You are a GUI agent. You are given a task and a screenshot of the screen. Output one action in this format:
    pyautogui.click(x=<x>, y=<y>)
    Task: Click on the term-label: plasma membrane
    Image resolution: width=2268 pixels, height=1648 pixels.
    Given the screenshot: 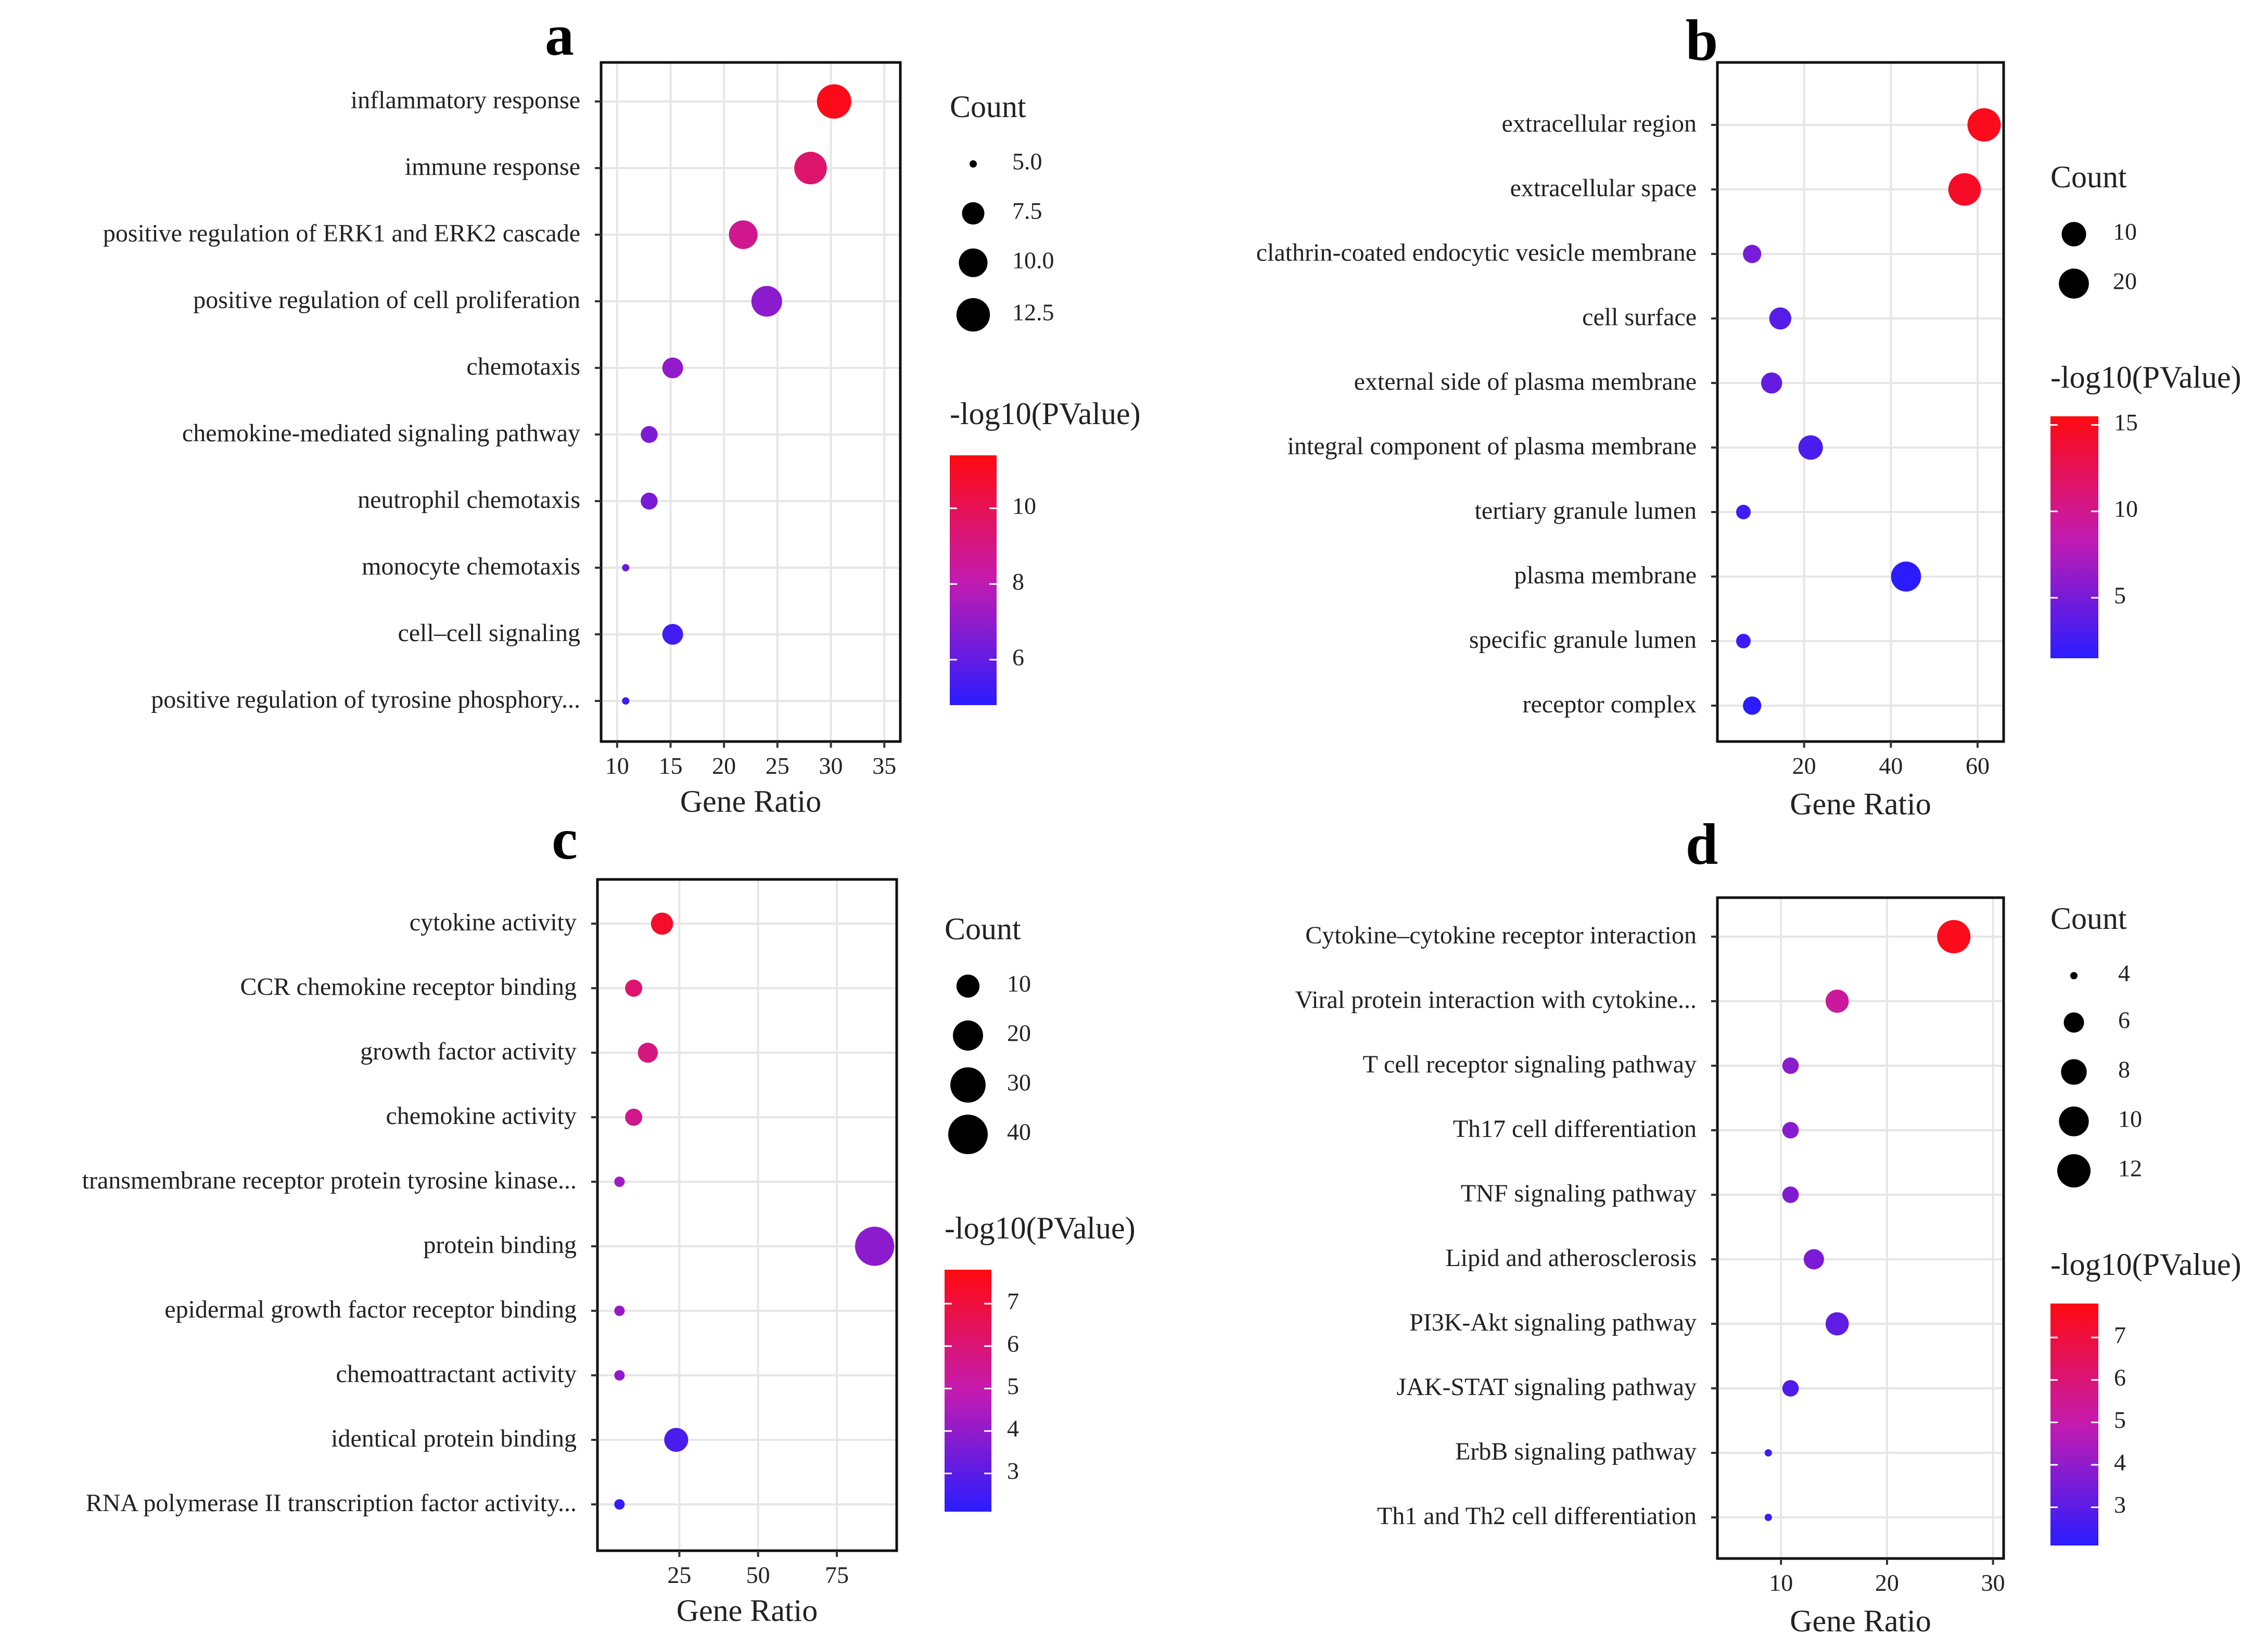 What is the action you would take?
    pyautogui.click(x=1605, y=575)
    